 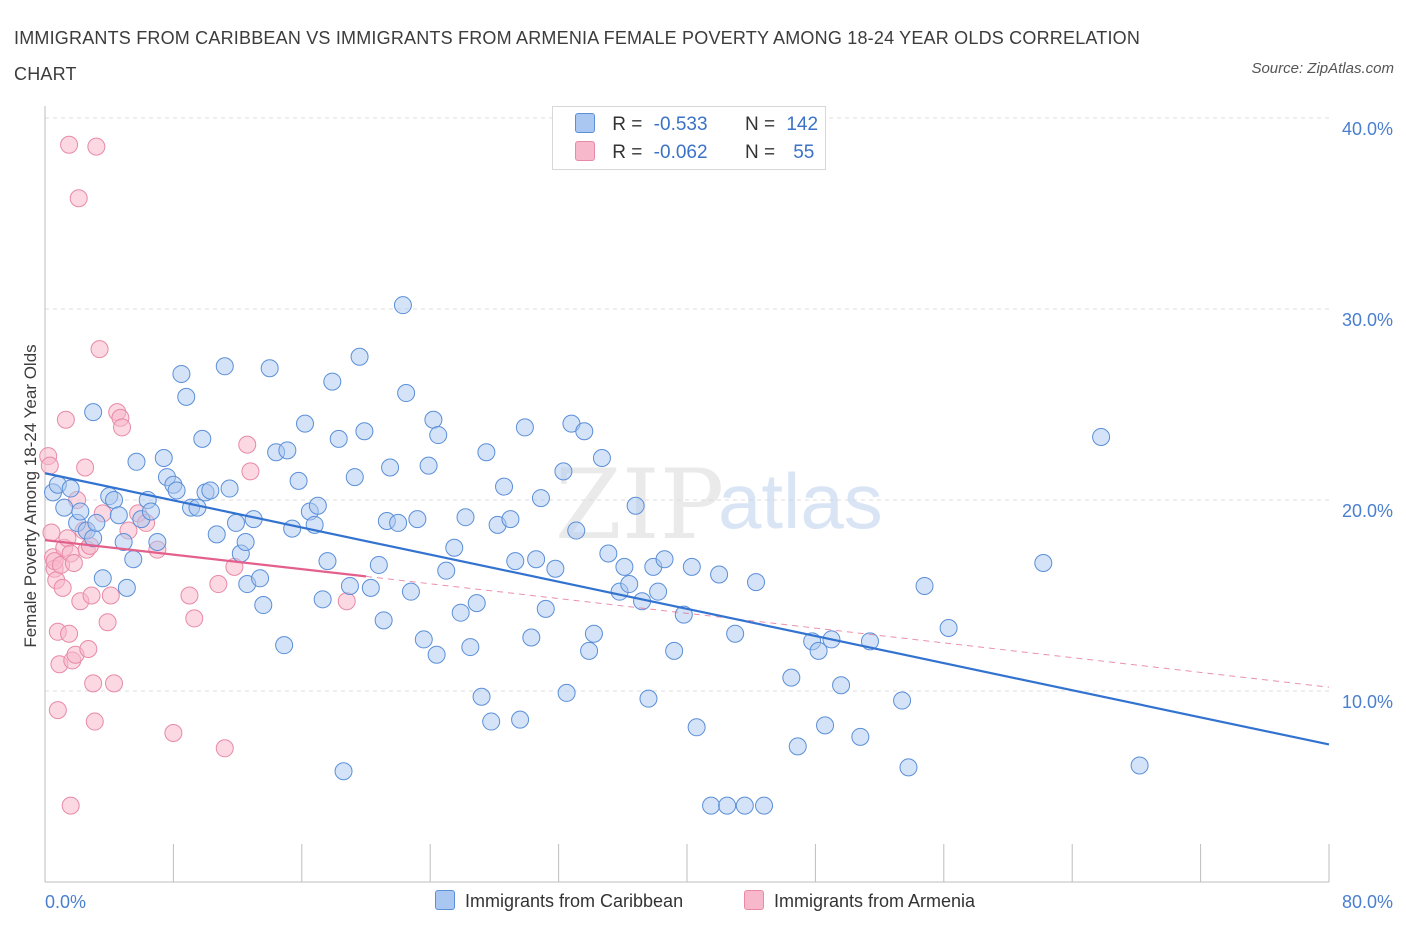 I want to click on armenia-swatch, so click(x=585, y=151).